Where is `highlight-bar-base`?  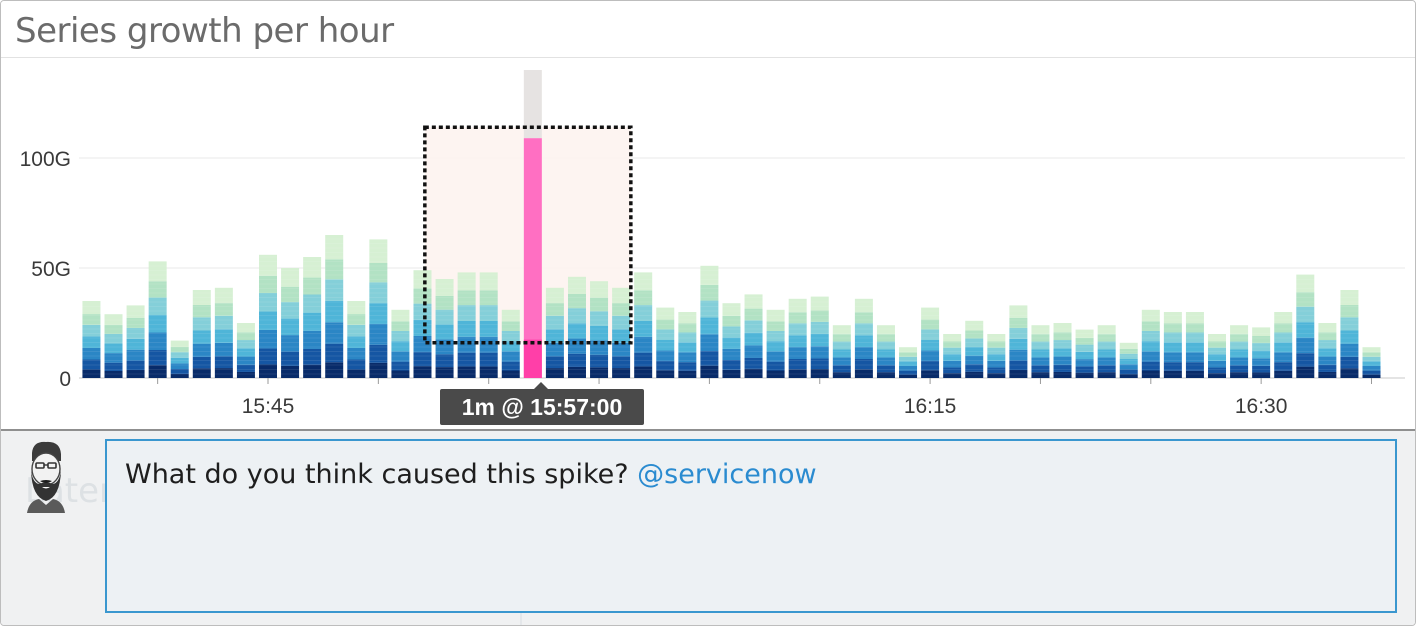 highlight-bar-base is located at coordinates (532, 358).